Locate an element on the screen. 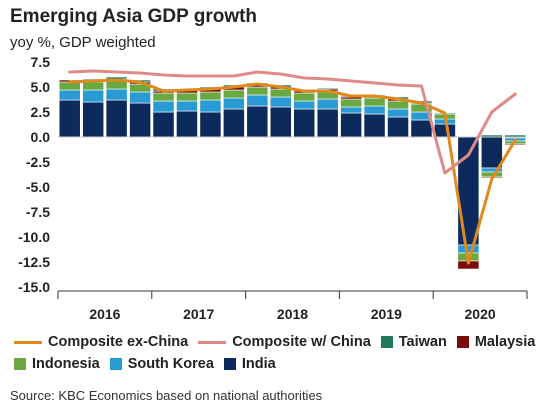  x-year-label: 2018 is located at coordinates (292, 314).